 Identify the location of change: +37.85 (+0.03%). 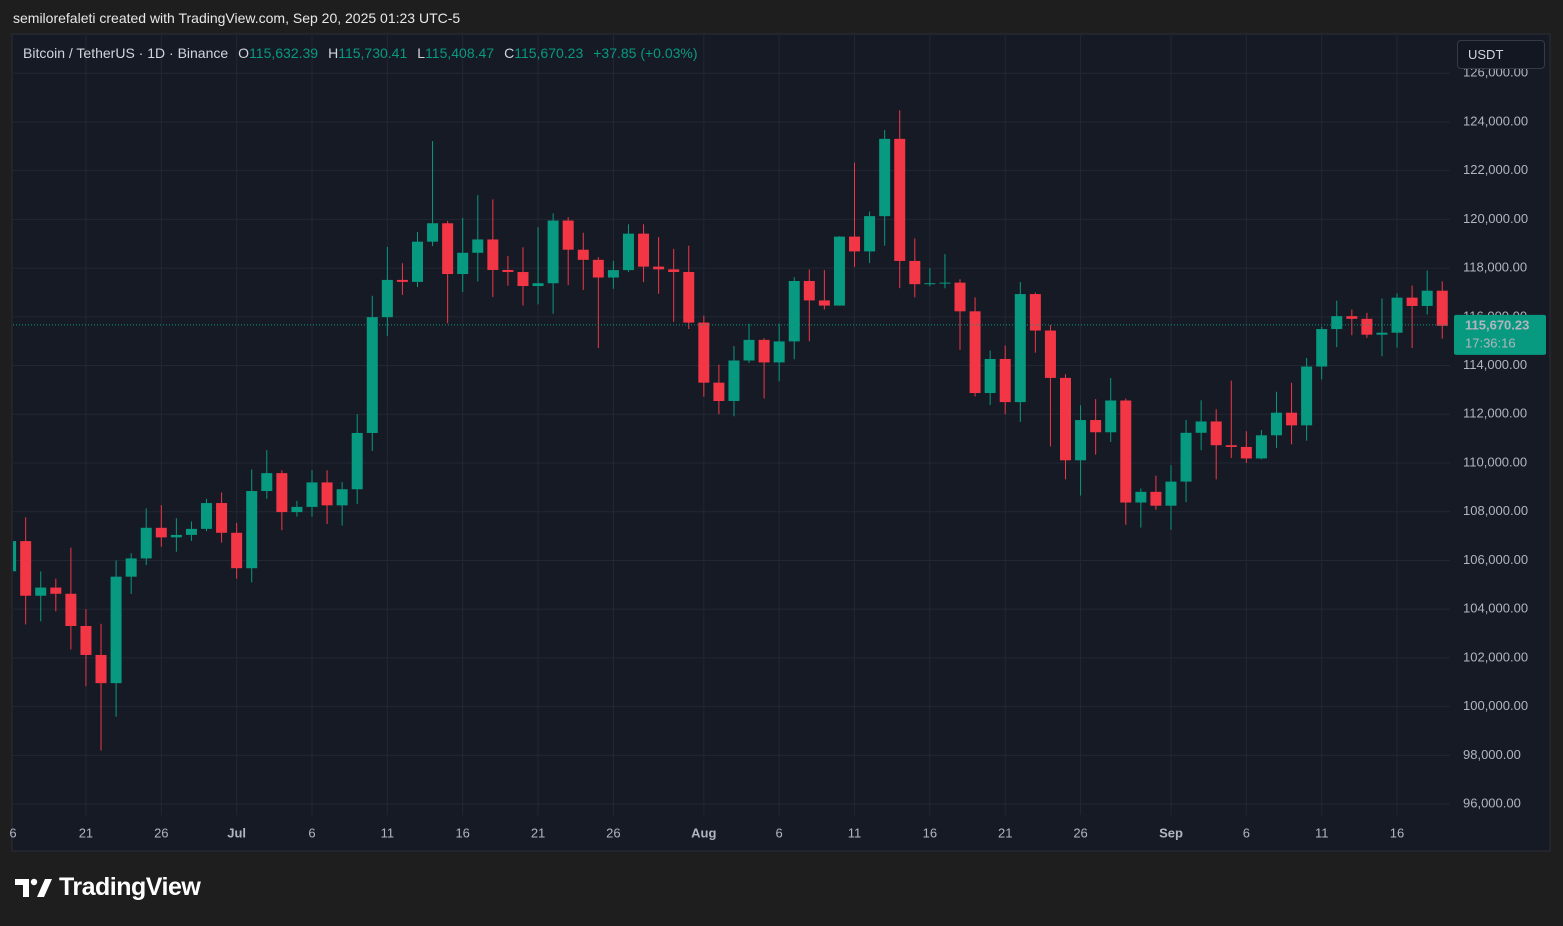
(645, 53).